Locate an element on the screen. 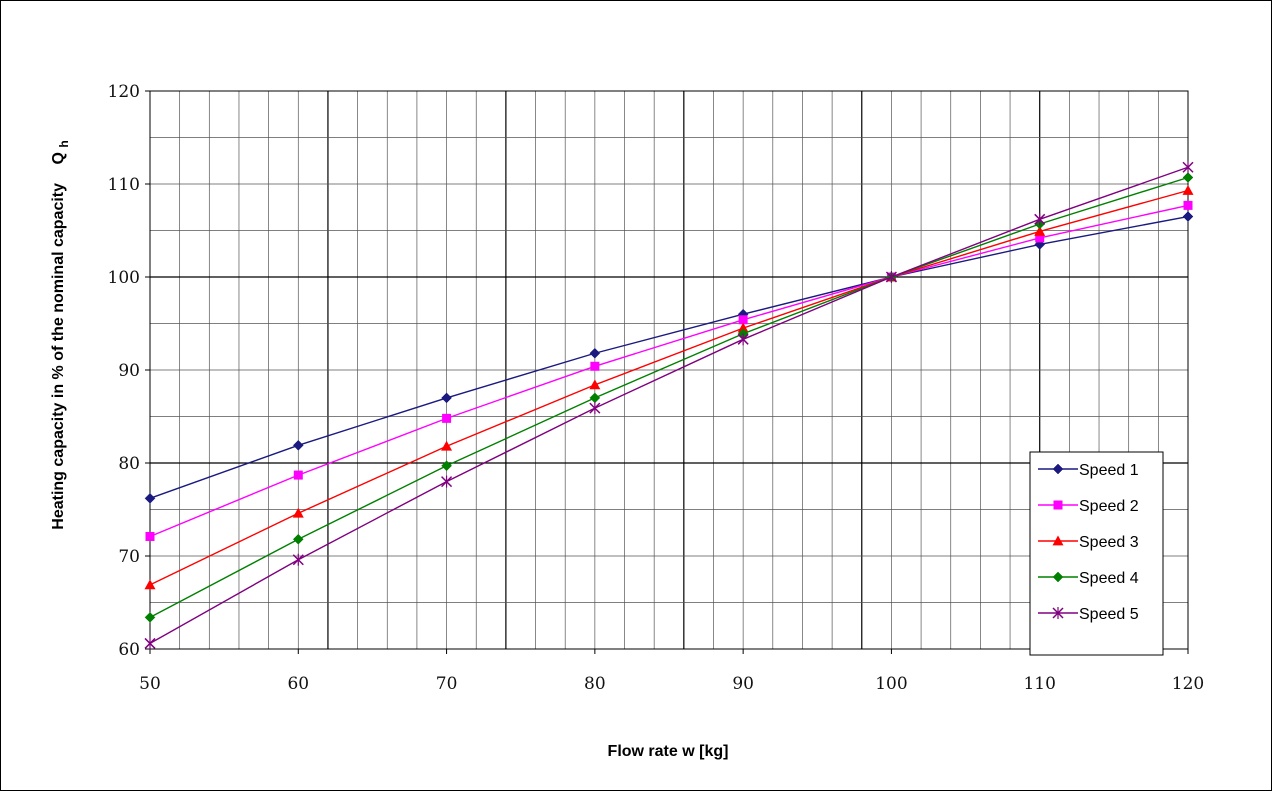 The height and width of the screenshot is (791, 1272). legend-item-speed-2: Speed 2 is located at coordinates (1088, 506).